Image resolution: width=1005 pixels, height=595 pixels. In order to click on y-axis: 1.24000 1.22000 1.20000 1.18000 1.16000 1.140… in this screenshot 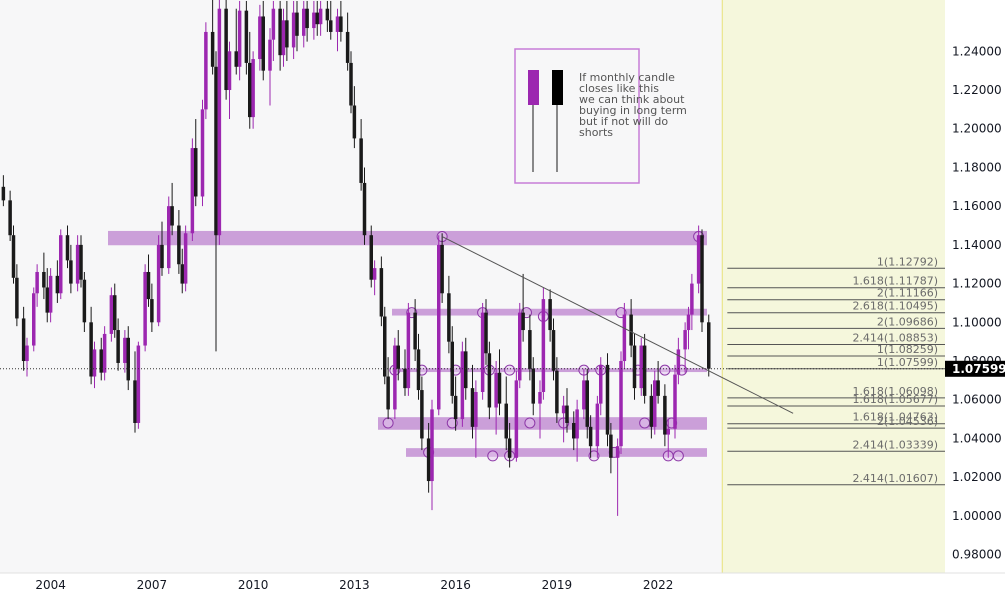, I will do `click(975, 286)`.